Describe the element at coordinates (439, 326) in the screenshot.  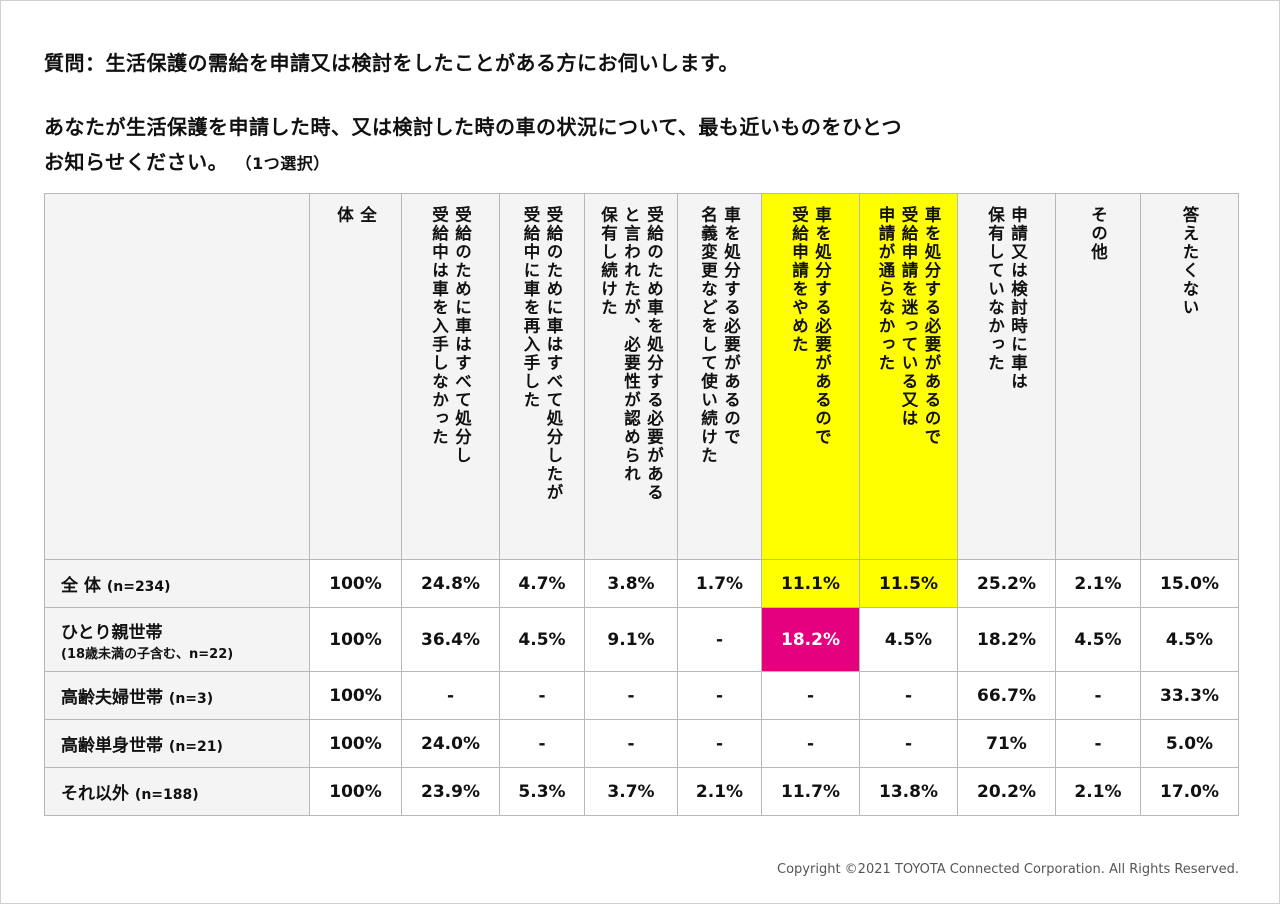
I see `column-header-line: 受給中は車を入手しなかった` at that location.